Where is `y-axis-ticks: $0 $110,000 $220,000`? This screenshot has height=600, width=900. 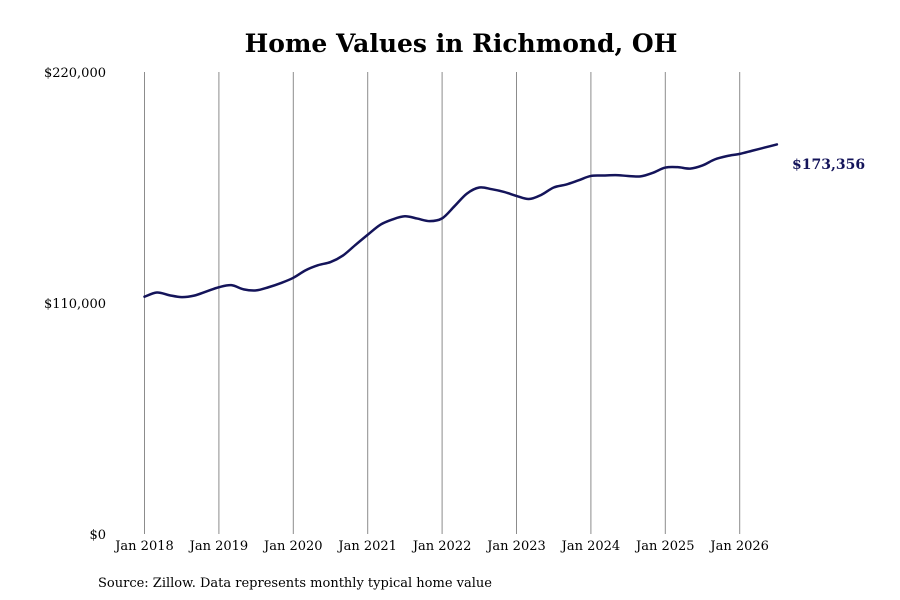 y-axis-ticks: $0 $110,000 $220,000 is located at coordinates (75, 304).